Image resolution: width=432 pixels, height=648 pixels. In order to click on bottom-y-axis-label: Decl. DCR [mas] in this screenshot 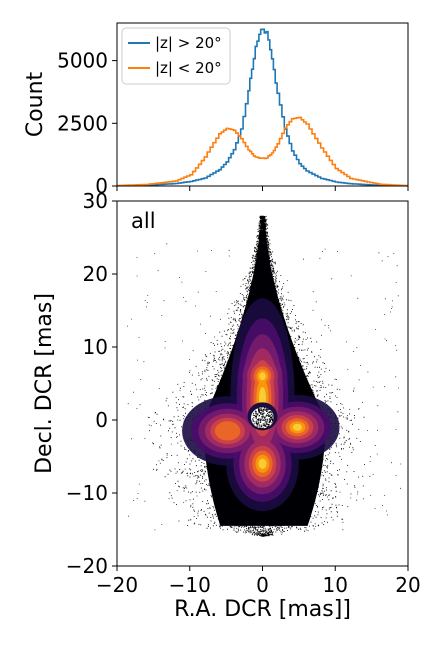, I will do `click(44, 383)`.